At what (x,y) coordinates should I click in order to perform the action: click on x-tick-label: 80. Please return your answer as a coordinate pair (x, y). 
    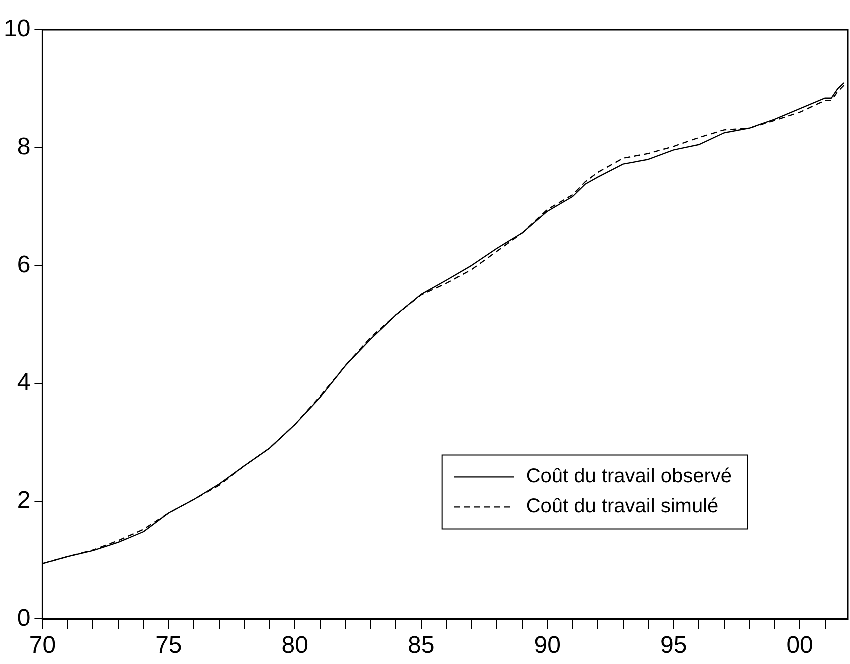
    Looking at the image, I should click on (295, 646).